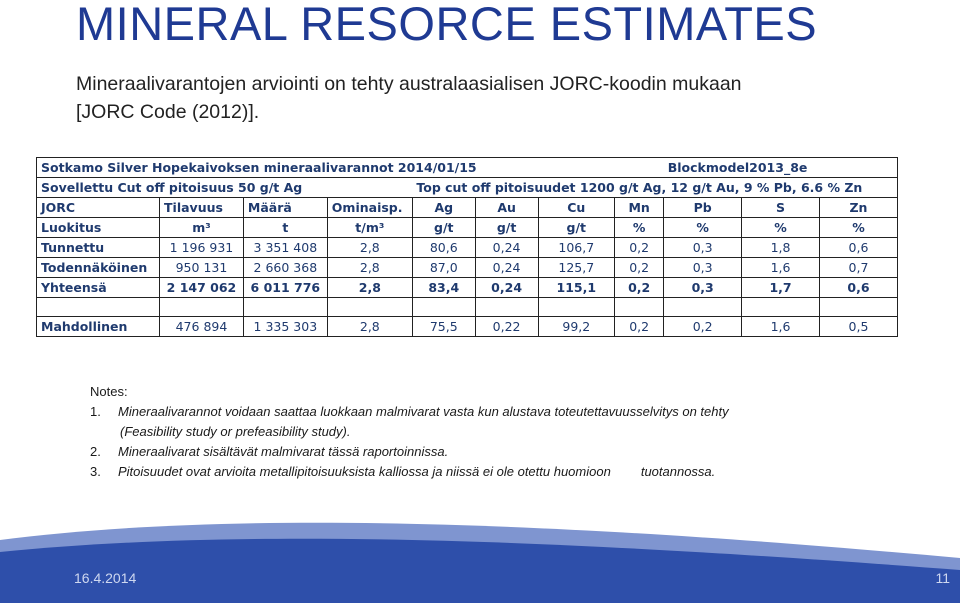  Describe the element at coordinates (201, 267) in the screenshot. I see `table-cell: 950 131` at that location.